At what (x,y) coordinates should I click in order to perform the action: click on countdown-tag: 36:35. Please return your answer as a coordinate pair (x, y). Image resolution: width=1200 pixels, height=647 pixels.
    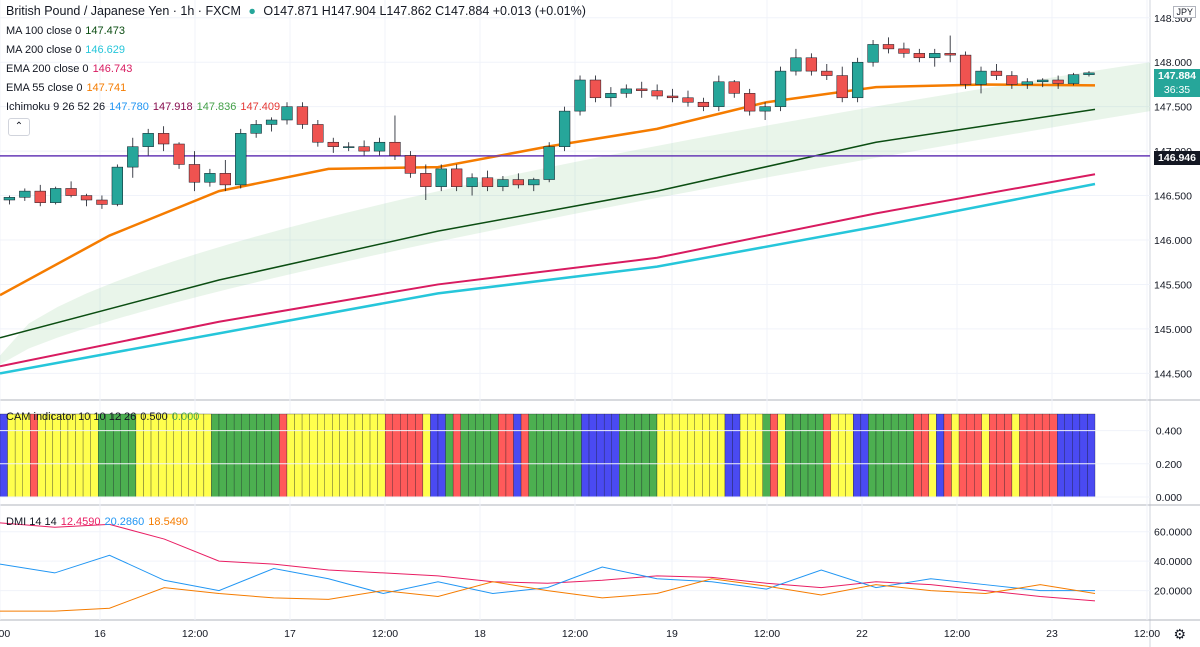
    Looking at the image, I should click on (1177, 90).